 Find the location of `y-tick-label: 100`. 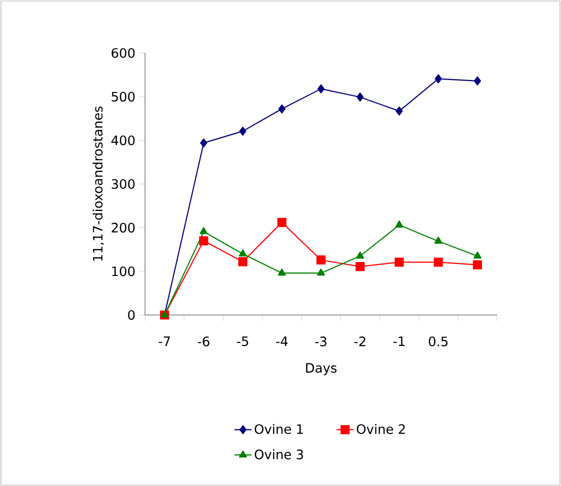

y-tick-label: 100 is located at coordinates (123, 271).